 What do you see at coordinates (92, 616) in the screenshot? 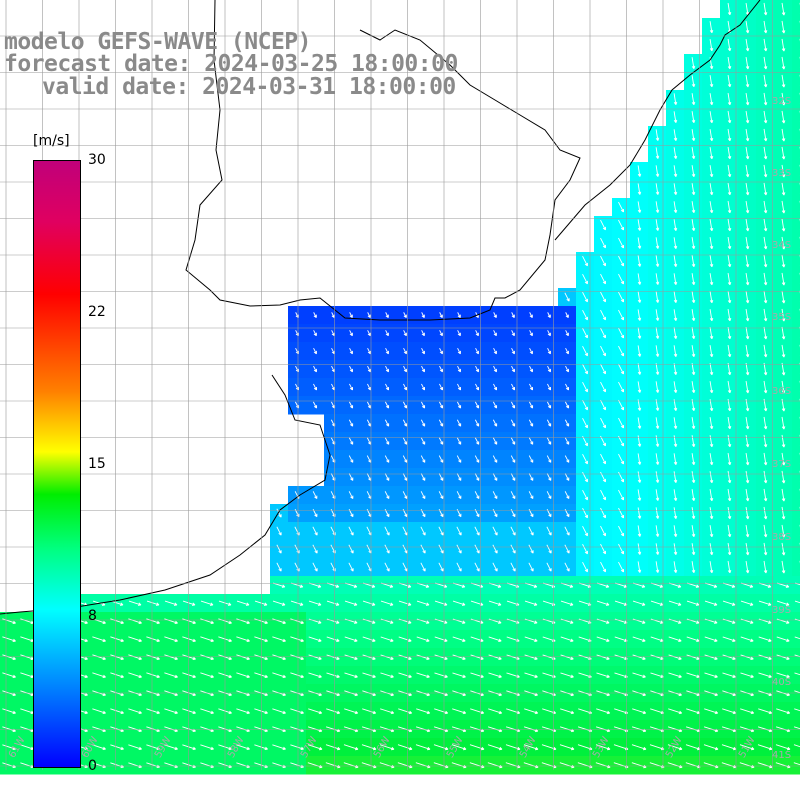
I see `colorbar-tick: 8` at bounding box center [92, 616].